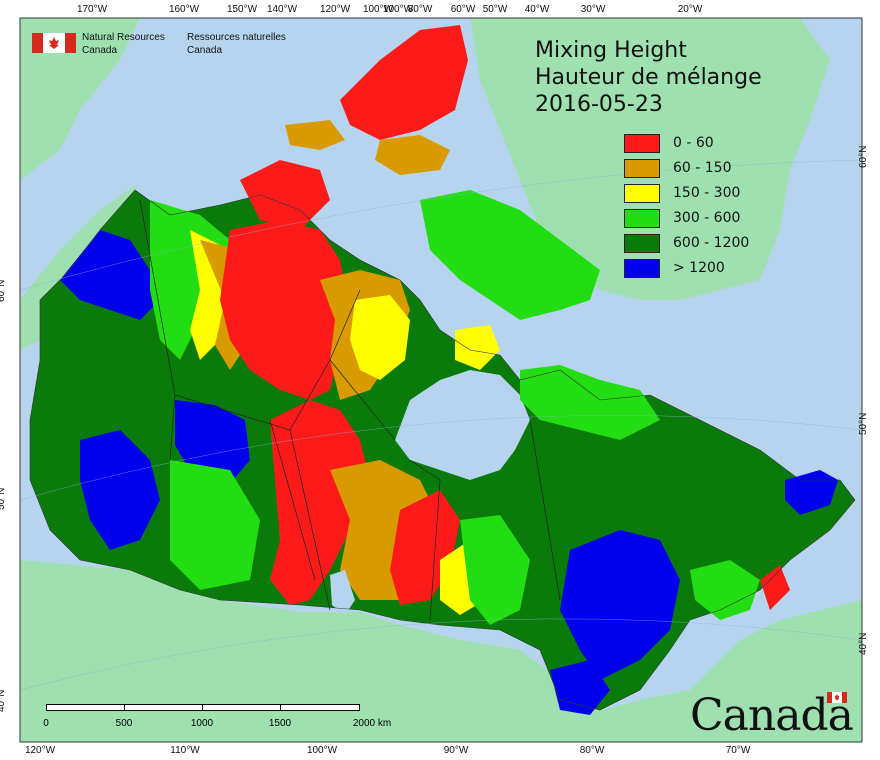 The height and width of the screenshot is (760, 880). Describe the element at coordinates (775, 587) in the screenshot. I see `zone-red-nb` at that location.